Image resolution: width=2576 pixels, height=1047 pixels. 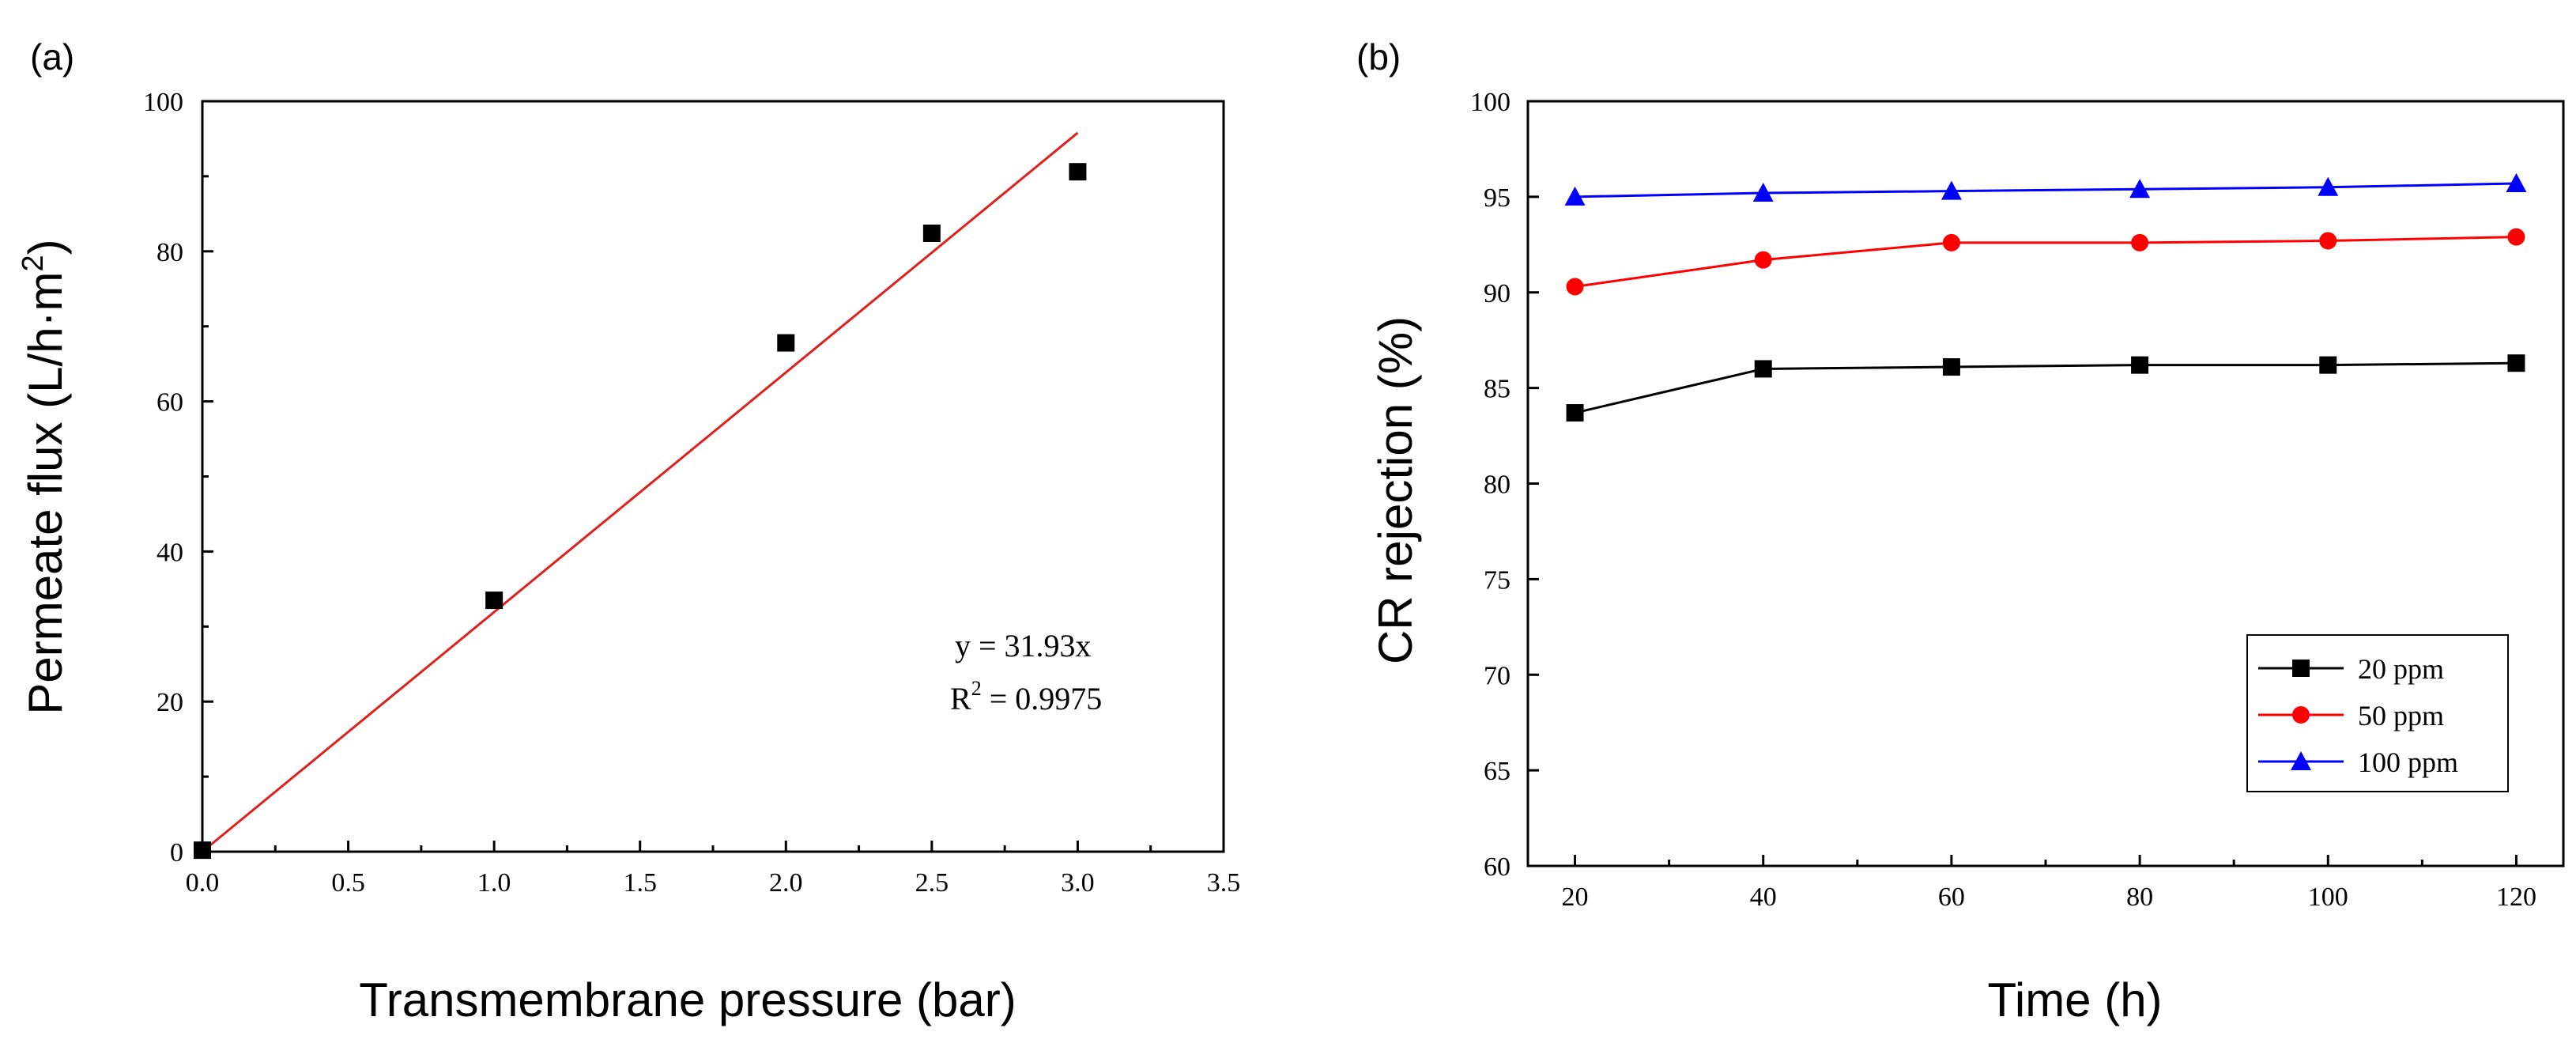 What do you see at coordinates (176, 852) in the screenshot?
I see `y-tick-label: 0` at bounding box center [176, 852].